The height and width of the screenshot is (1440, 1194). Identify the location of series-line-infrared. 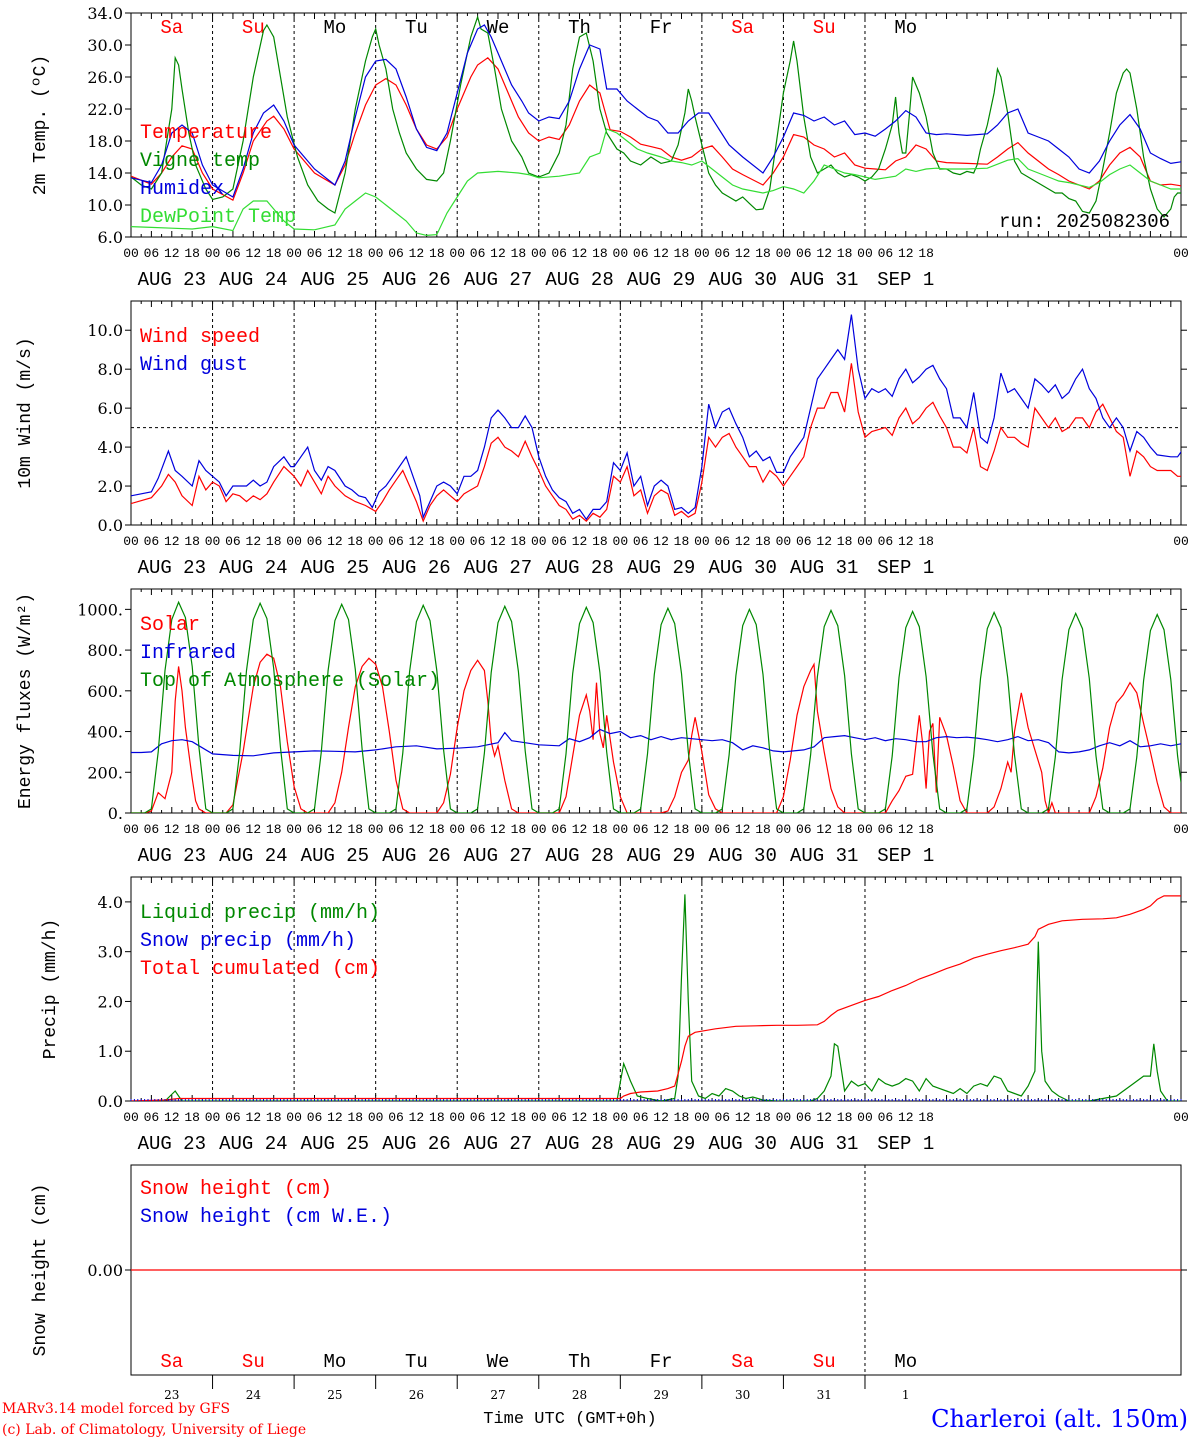
(656, 742).